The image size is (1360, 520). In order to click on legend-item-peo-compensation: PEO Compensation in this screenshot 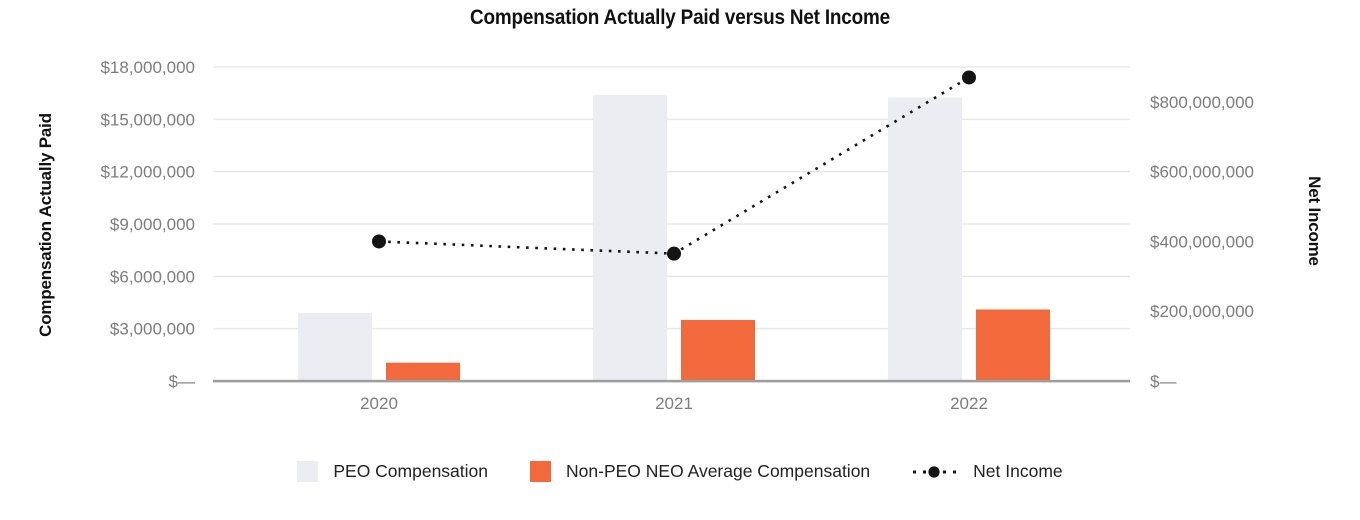, I will do `click(392, 471)`.